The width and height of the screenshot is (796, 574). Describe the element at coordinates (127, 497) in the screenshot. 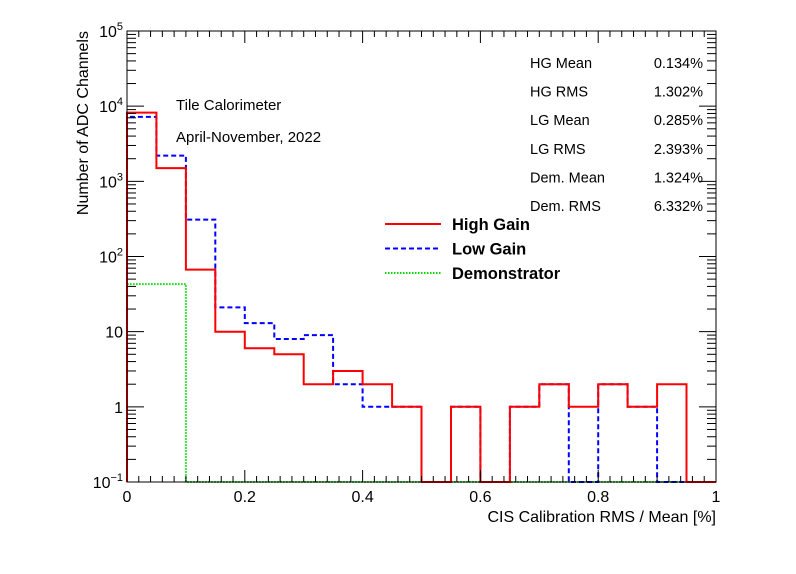

I see `x-tick-label: 0` at that location.